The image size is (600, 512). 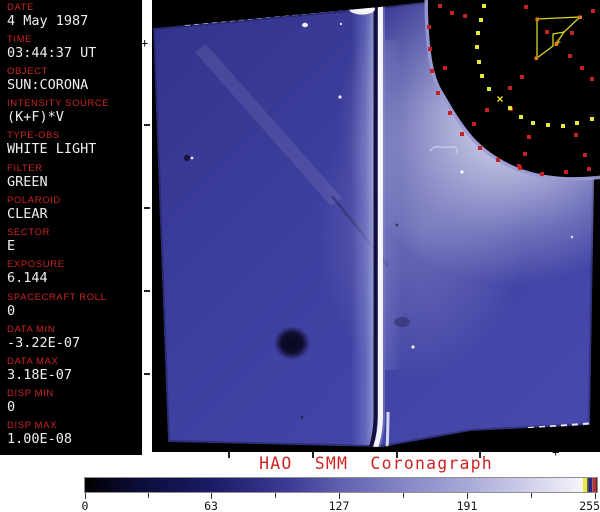 I want to click on field-sector: SECTOR E, so click(x=74, y=241).